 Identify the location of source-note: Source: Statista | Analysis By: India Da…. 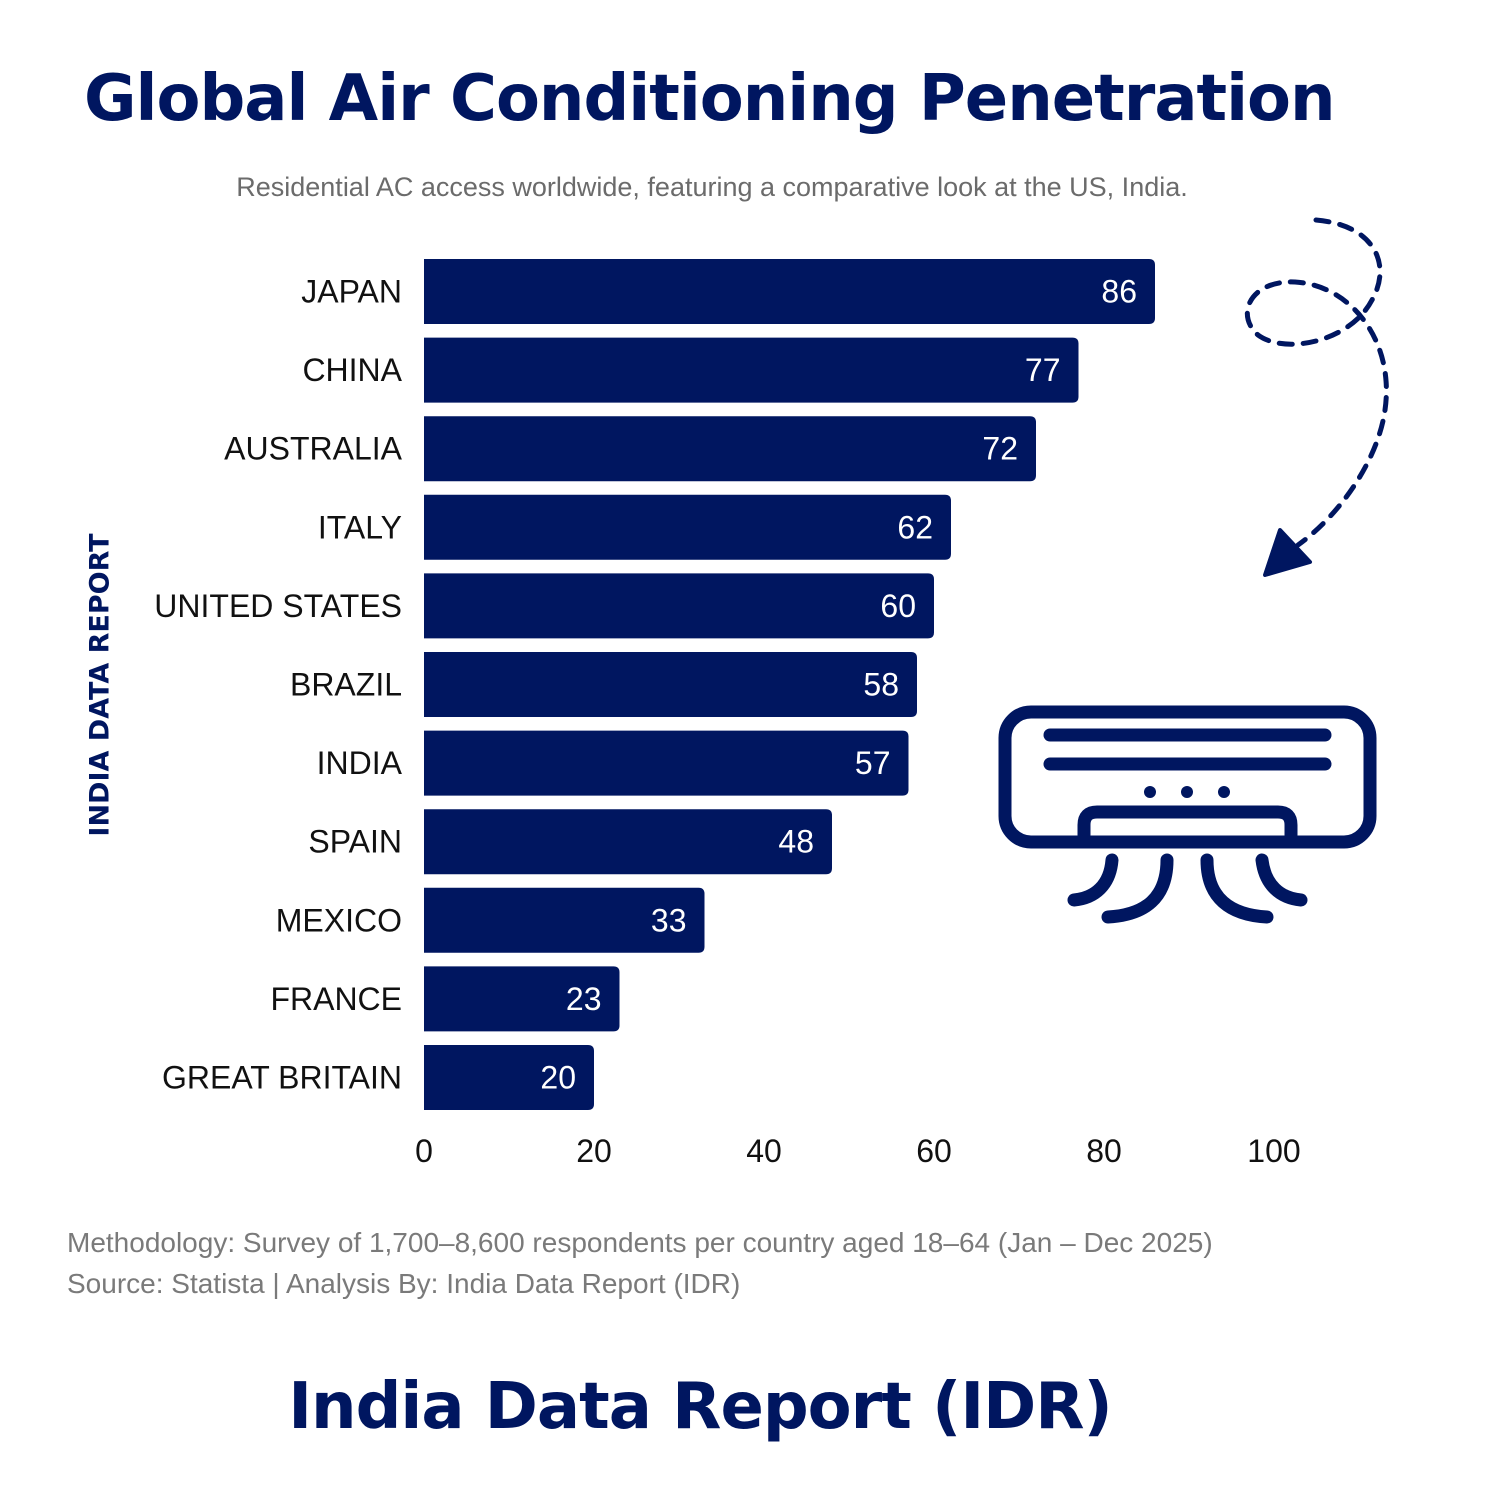
(404, 1283).